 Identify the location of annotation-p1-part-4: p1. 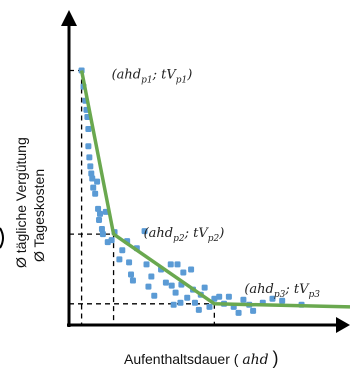
(182, 80).